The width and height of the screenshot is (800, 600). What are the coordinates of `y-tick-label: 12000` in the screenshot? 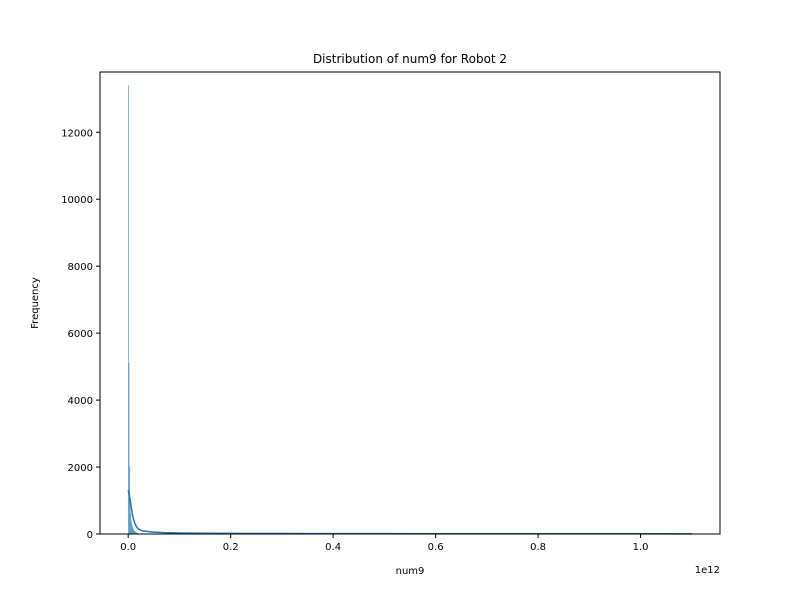 It's located at (77, 133).